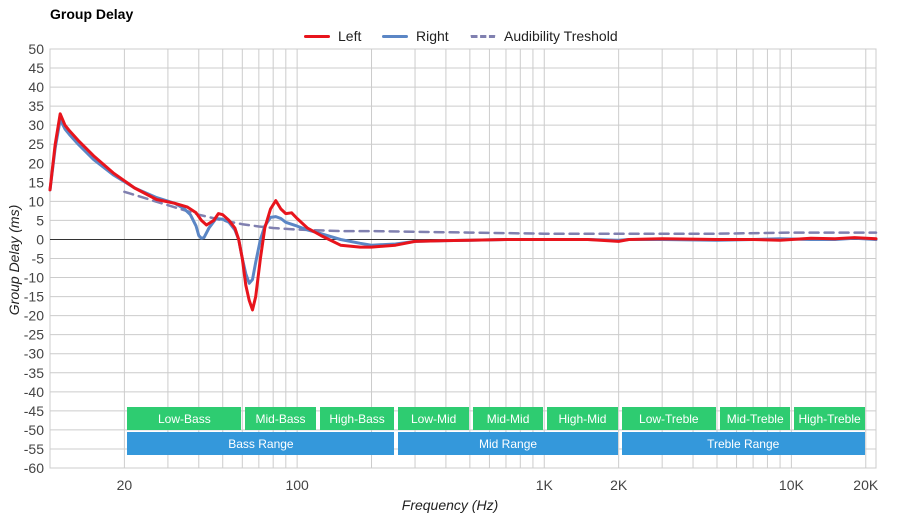  What do you see at coordinates (450, 36) in the screenshot?
I see `chart-legend: Left Right Audibility Treshold` at bounding box center [450, 36].